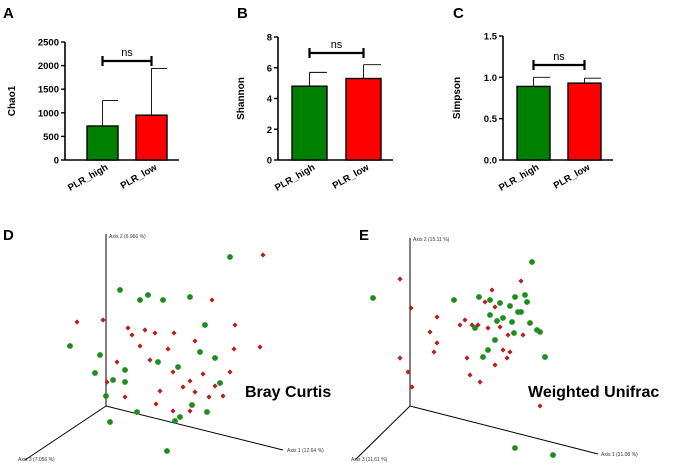 This screenshot has height=463, width=685. What do you see at coordinates (127, 237) in the screenshot?
I see `axis-2-label: Axis 2 (6.966 %)` at bounding box center [127, 237].